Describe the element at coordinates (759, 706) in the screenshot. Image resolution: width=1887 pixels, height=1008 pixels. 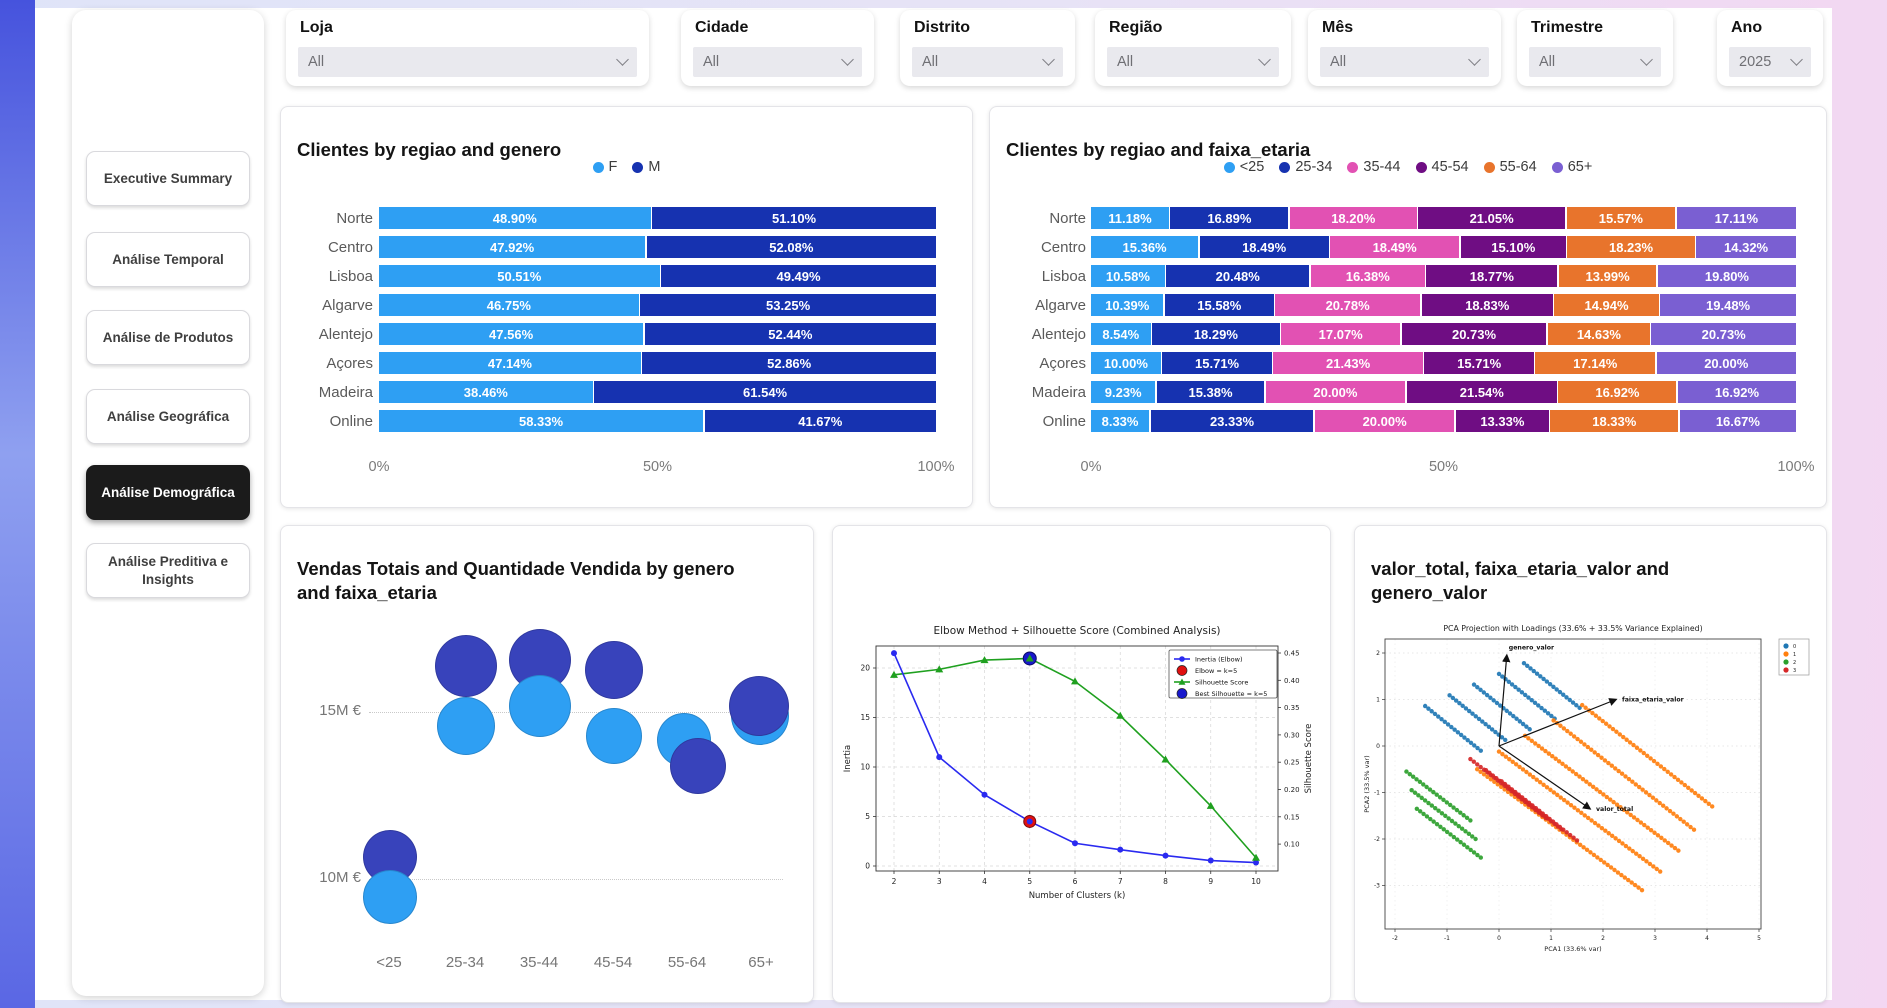
I see `bubble-m-65+` at that location.